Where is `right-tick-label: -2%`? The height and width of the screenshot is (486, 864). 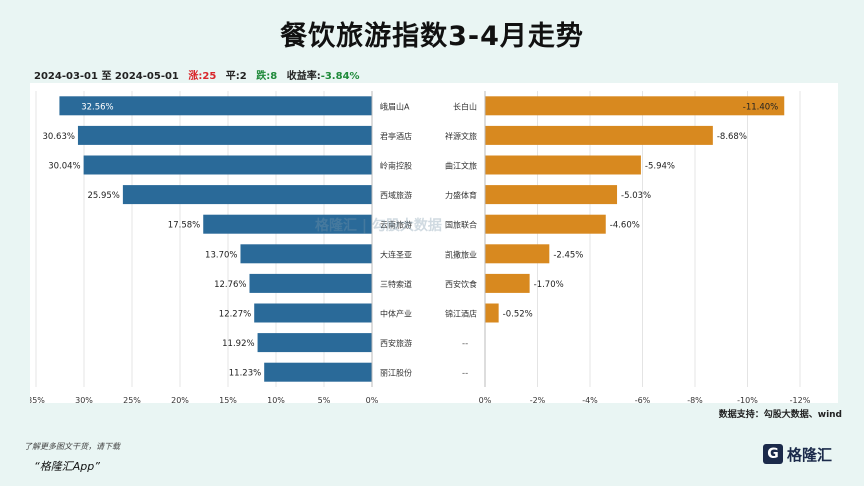
right-tick-label: -2% is located at coordinates (538, 399).